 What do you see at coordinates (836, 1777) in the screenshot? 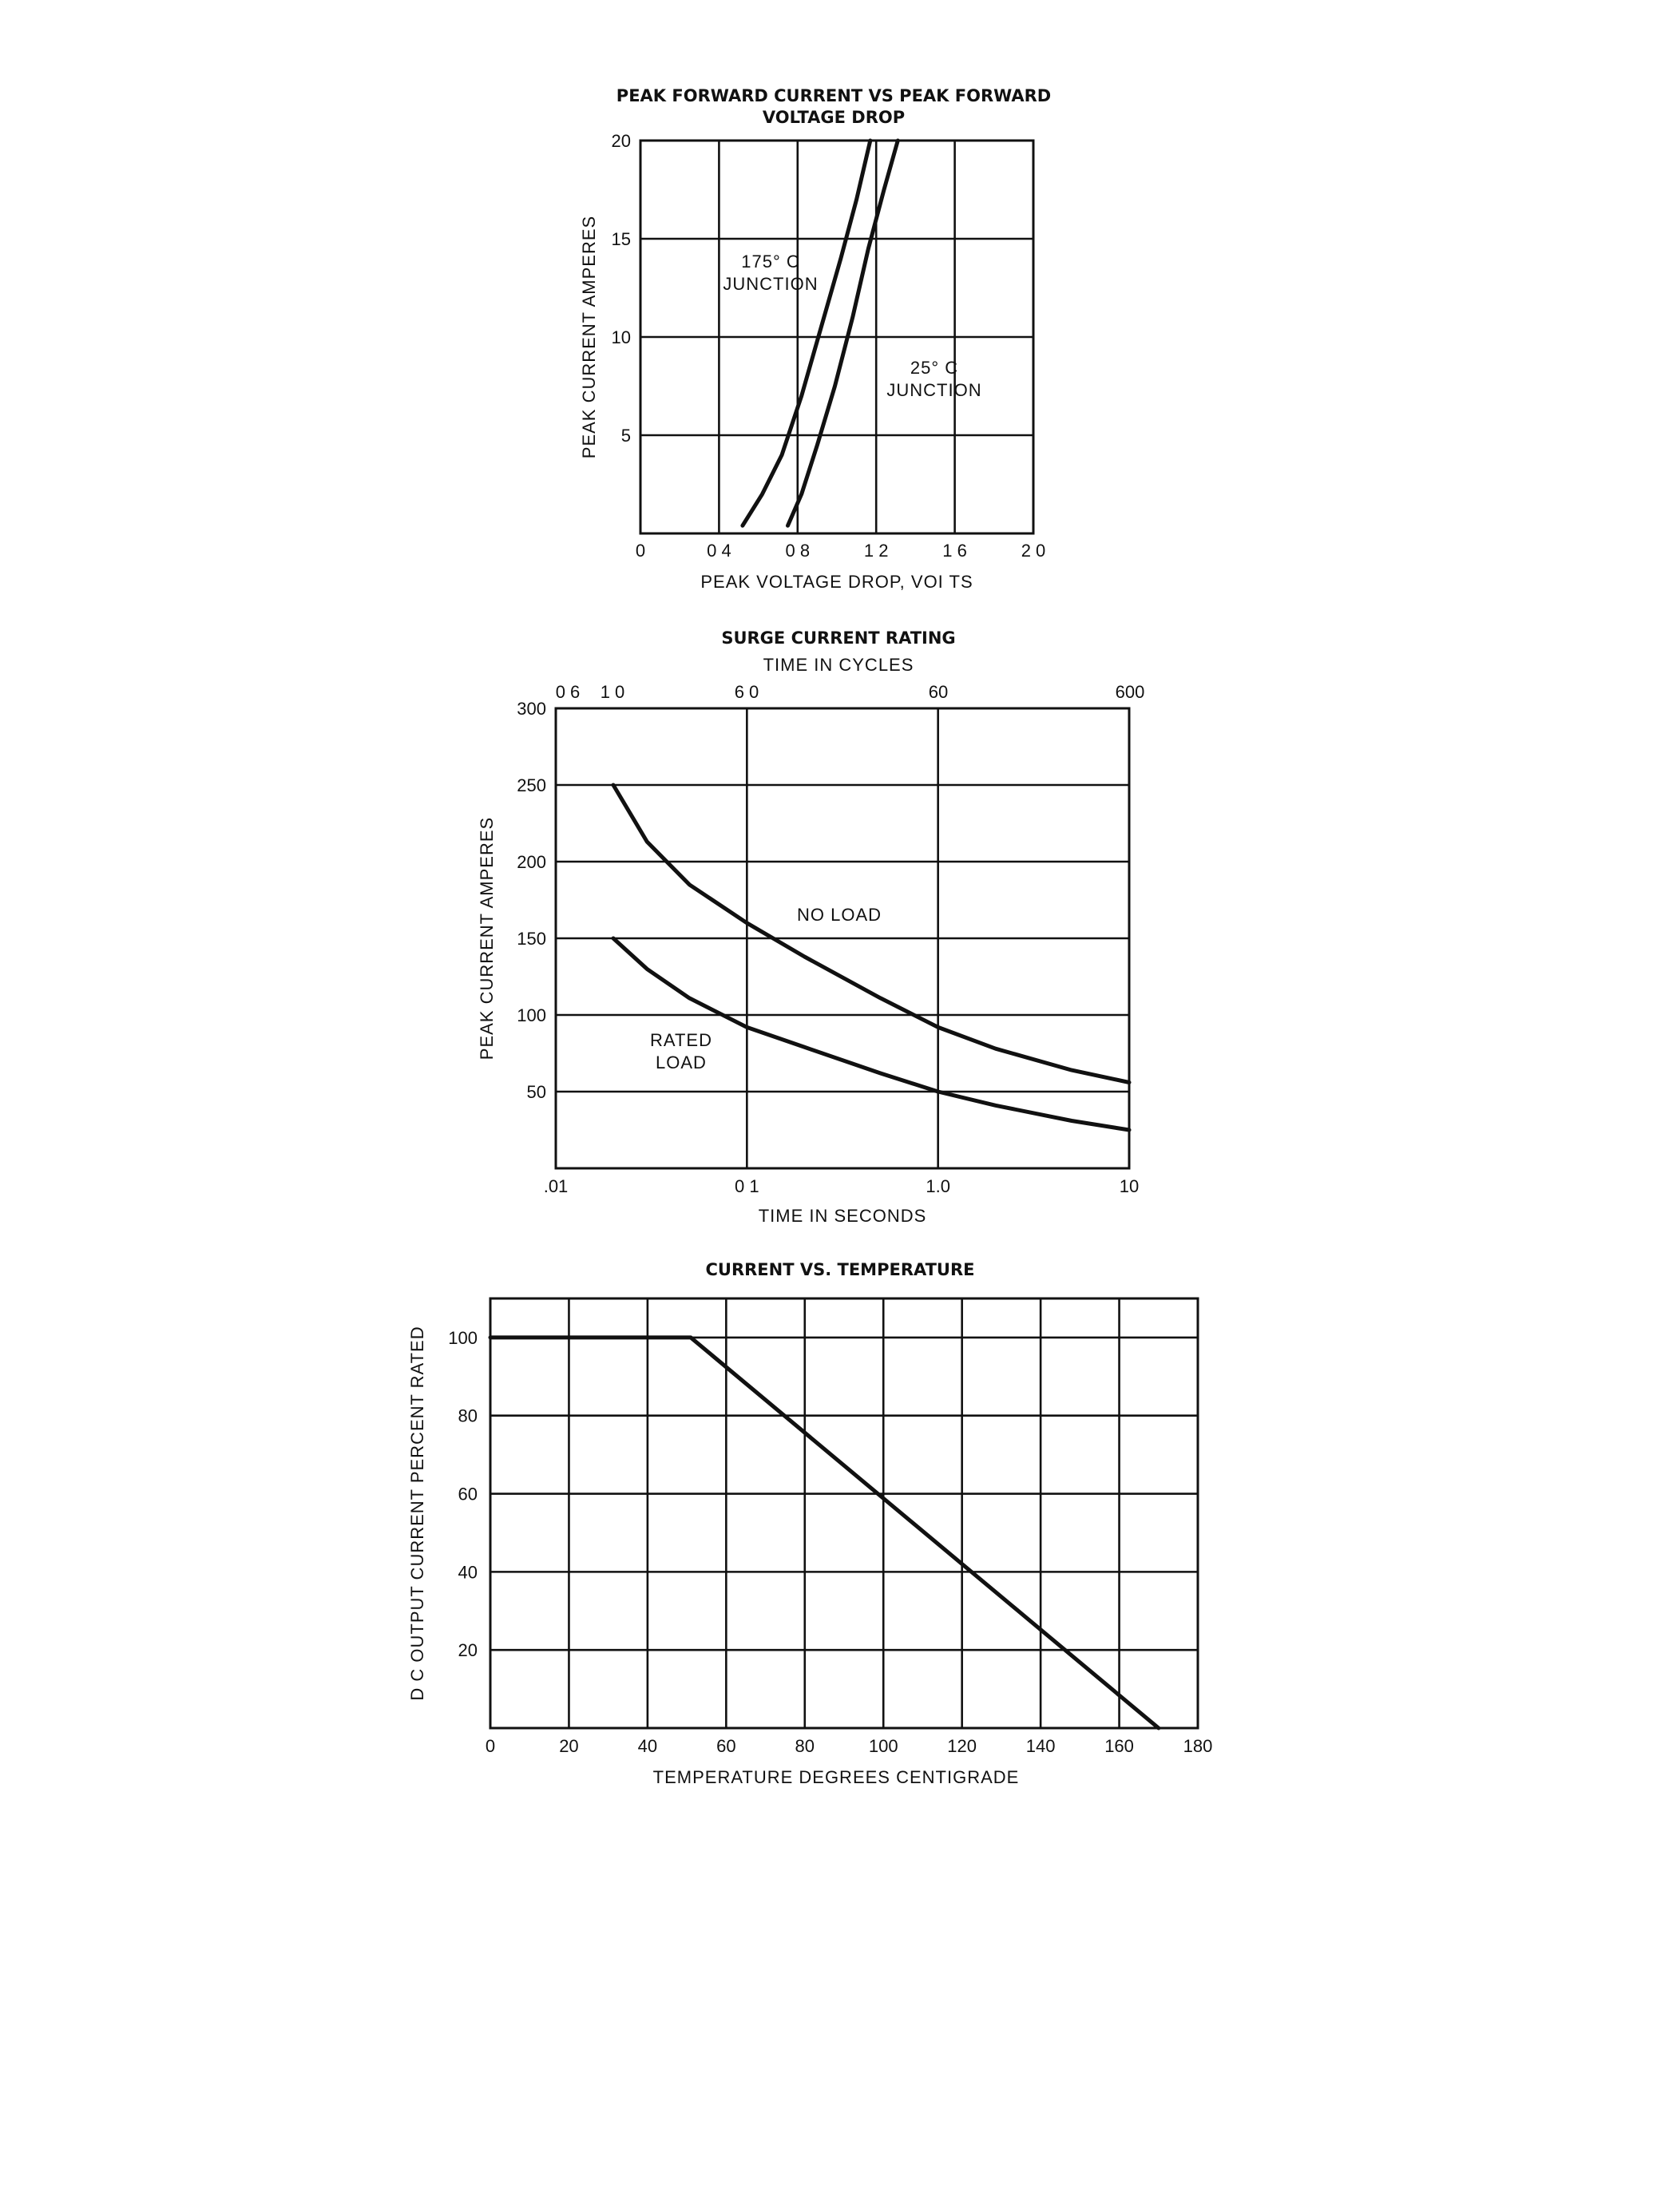
I see `x-axis-label: TEMPERATURE DEGREES CENTIGRADE` at bounding box center [836, 1777].